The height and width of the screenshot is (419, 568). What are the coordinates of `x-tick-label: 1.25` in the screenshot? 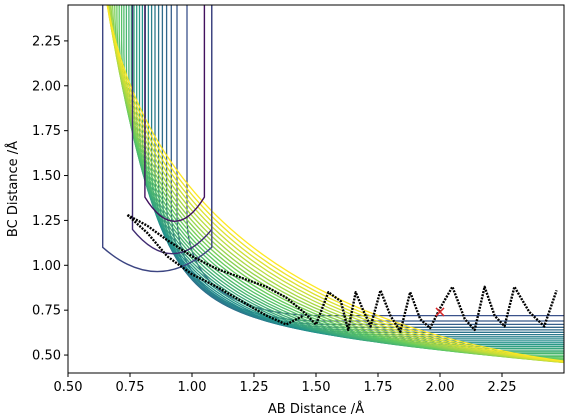 It's located at (254, 387).